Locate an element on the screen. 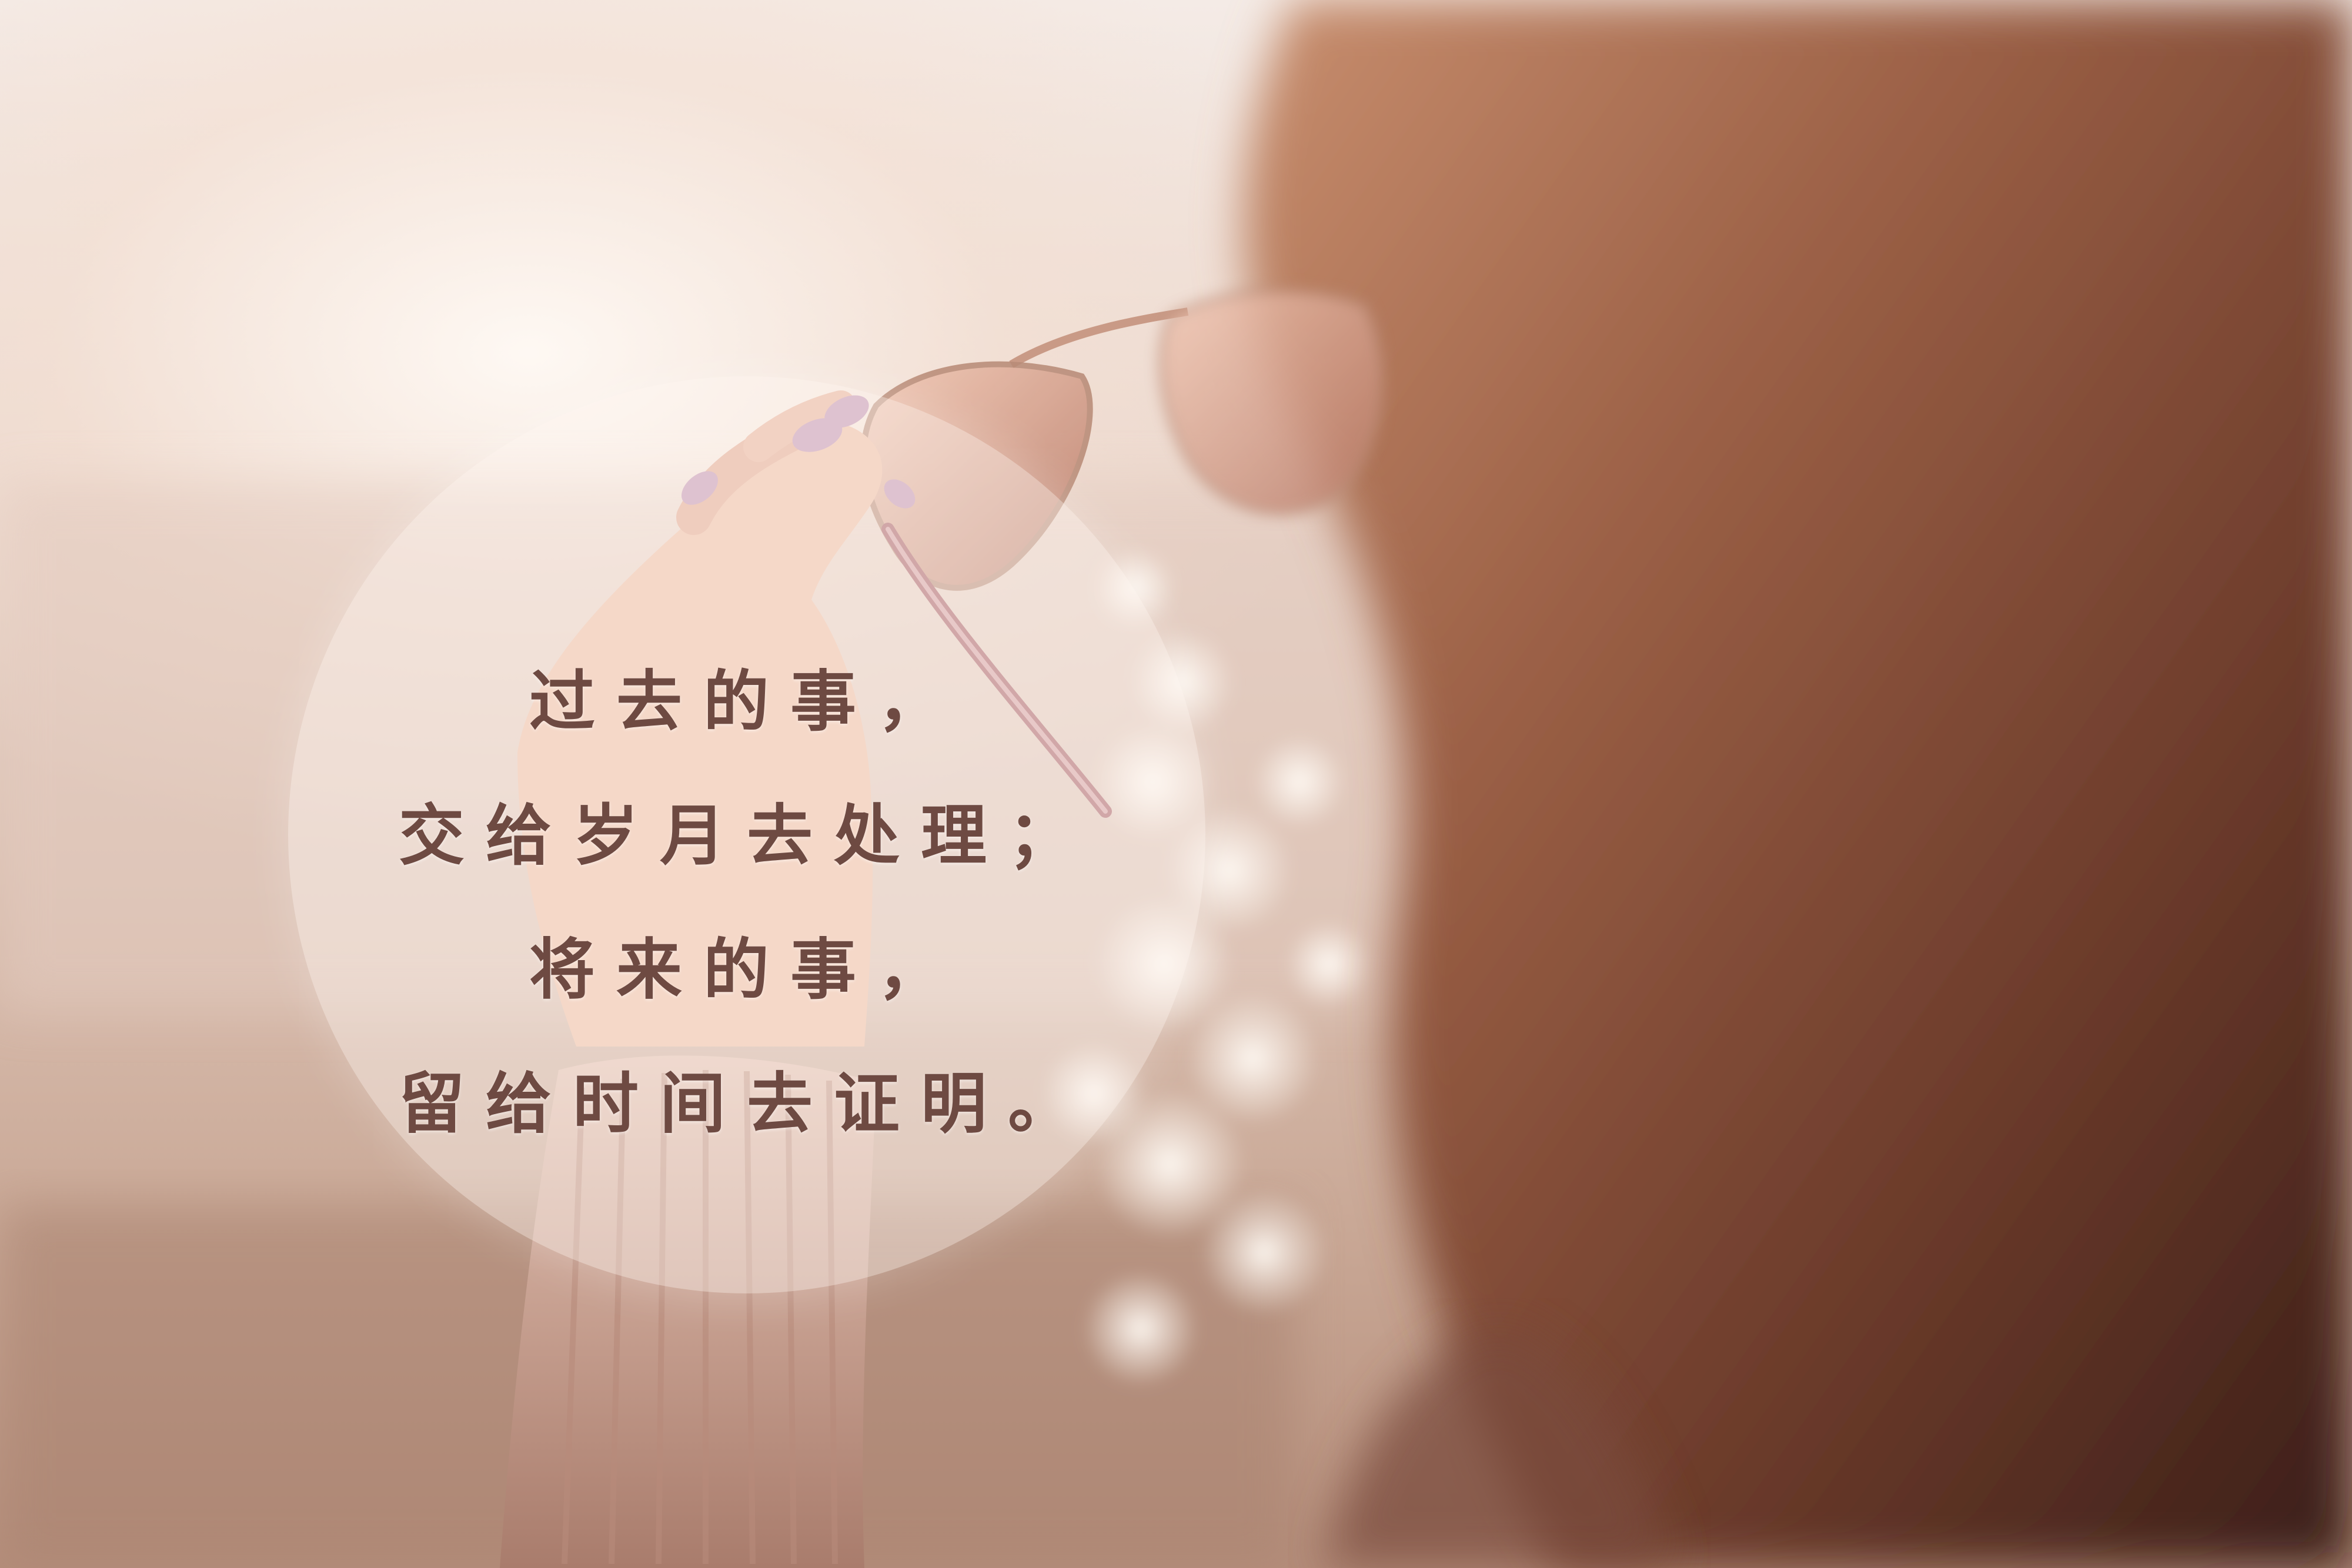 This screenshot has height=1568, width=2352. sunglasses-temple-arm-highlight is located at coordinates (997, 670).